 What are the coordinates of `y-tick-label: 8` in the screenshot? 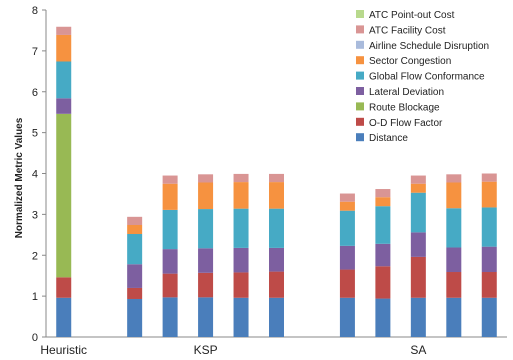 It's located at (35, 11).